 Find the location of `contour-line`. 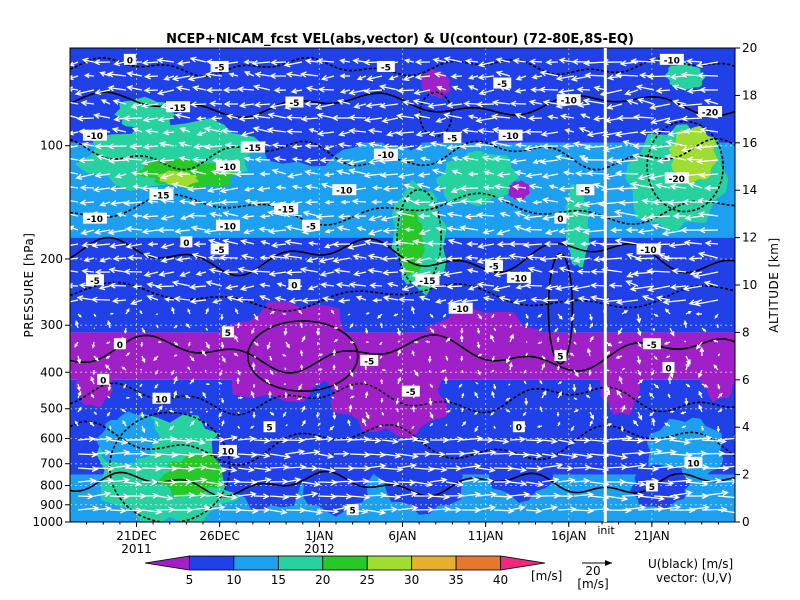

contour-line is located at coordinates (402, 67).